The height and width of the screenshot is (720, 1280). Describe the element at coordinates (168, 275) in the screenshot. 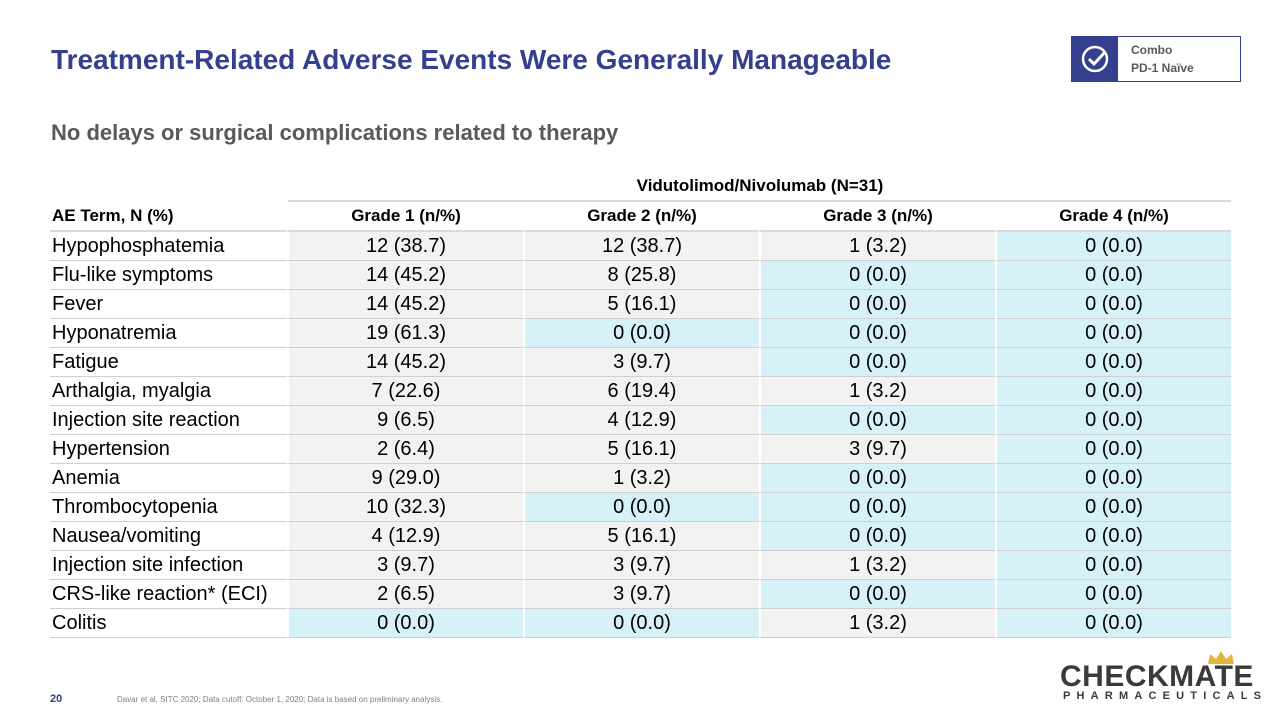

I see `ae-term: Flu-like symptoms` at that location.